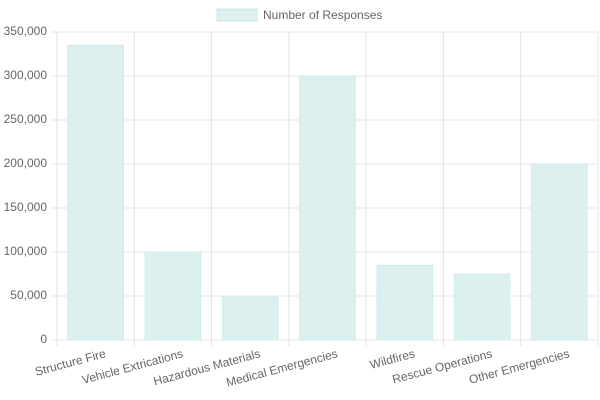 Image resolution: width=600 pixels, height=400 pixels. What do you see at coordinates (28, 295) in the screenshot?
I see `y-tick-label: 50,000` at bounding box center [28, 295].